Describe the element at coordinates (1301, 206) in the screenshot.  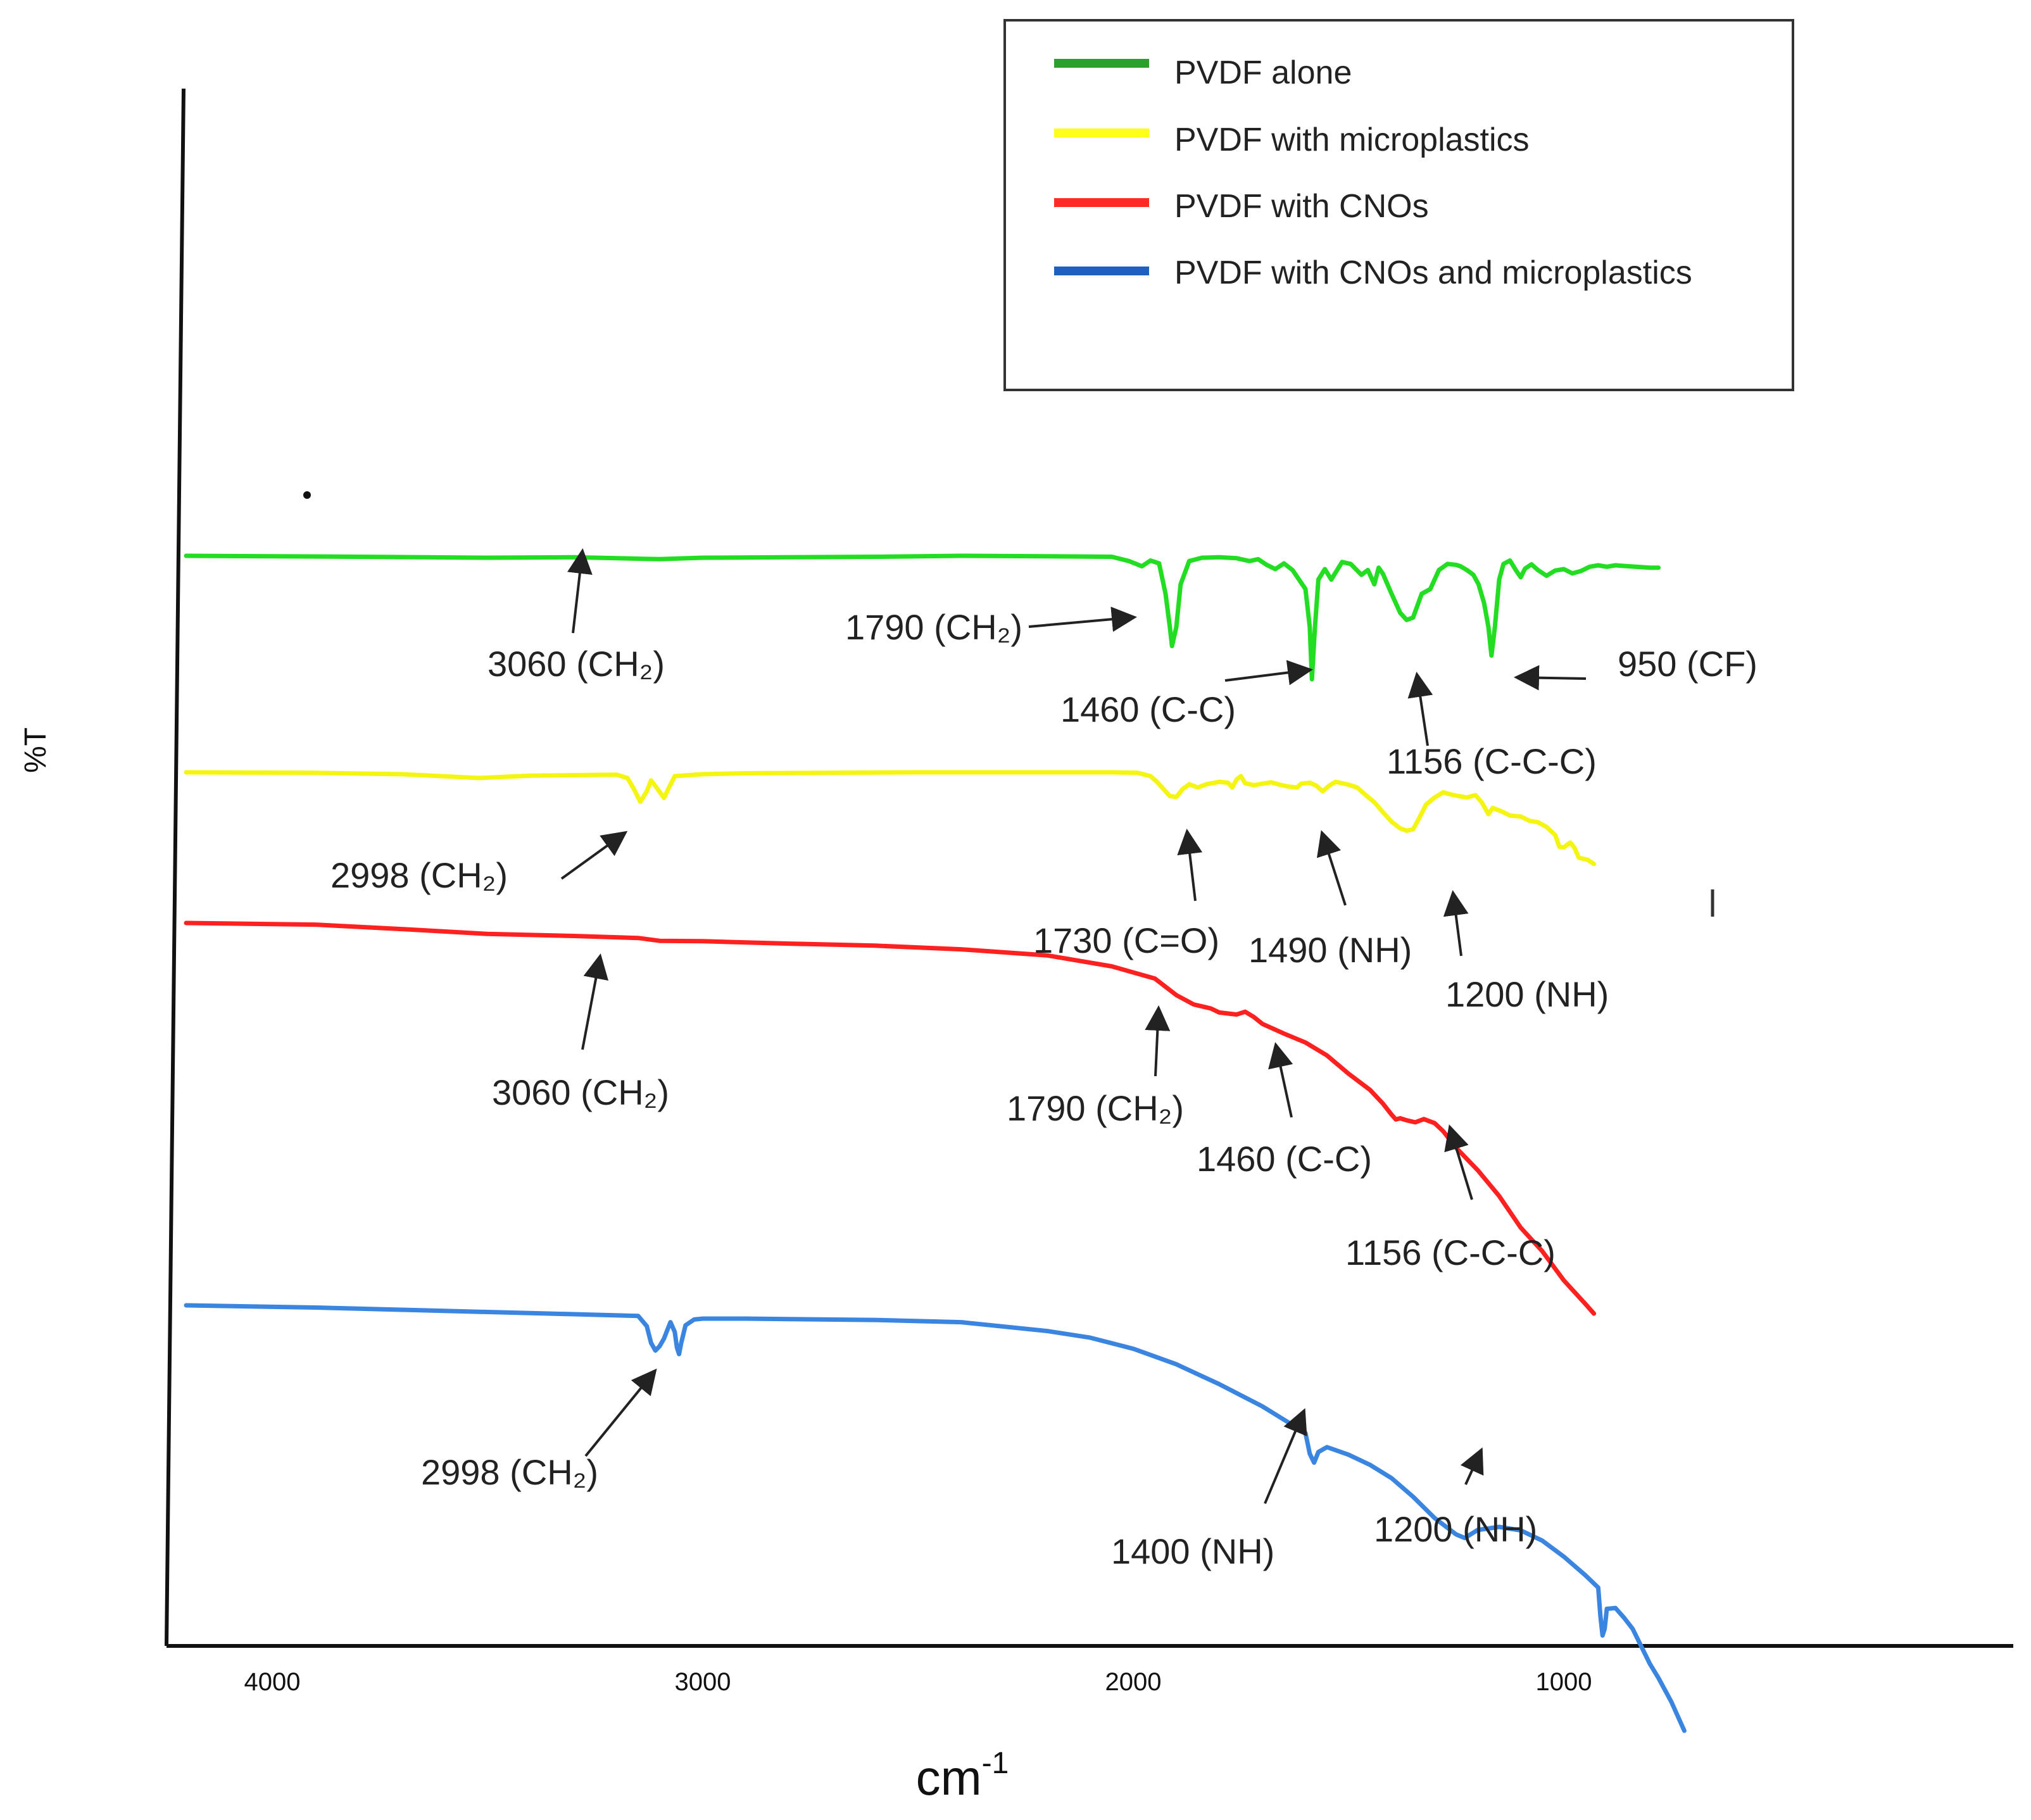
I see `legend-label-pvdf-cnos: PVDF with CNOs` at that location.